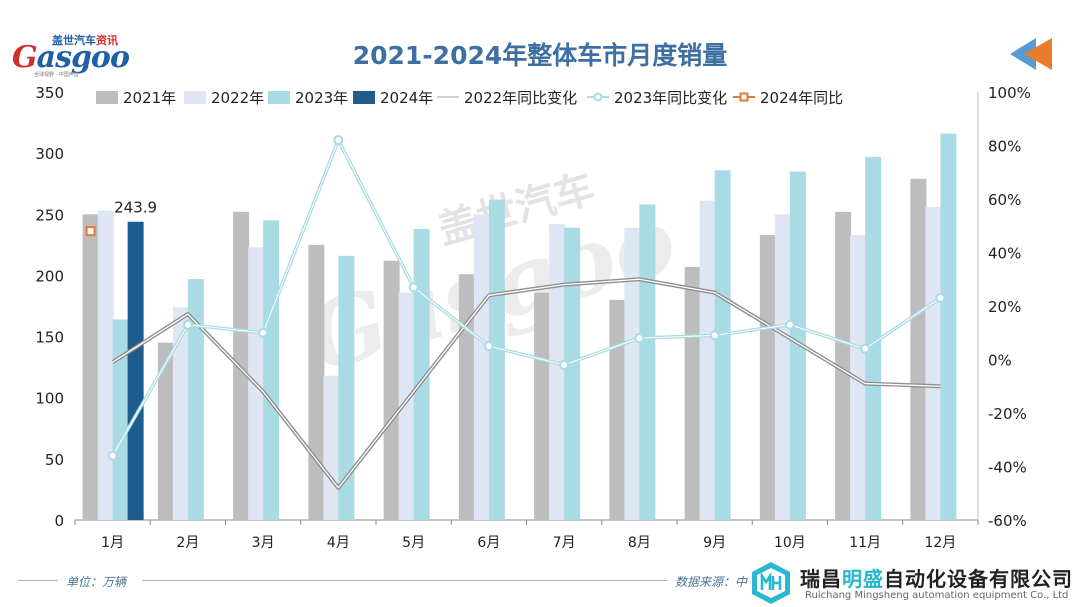 This screenshot has width=1080, height=607. Describe the element at coordinates (96, 582) in the screenshot. I see `unit-label: 单位：万辆` at that location.